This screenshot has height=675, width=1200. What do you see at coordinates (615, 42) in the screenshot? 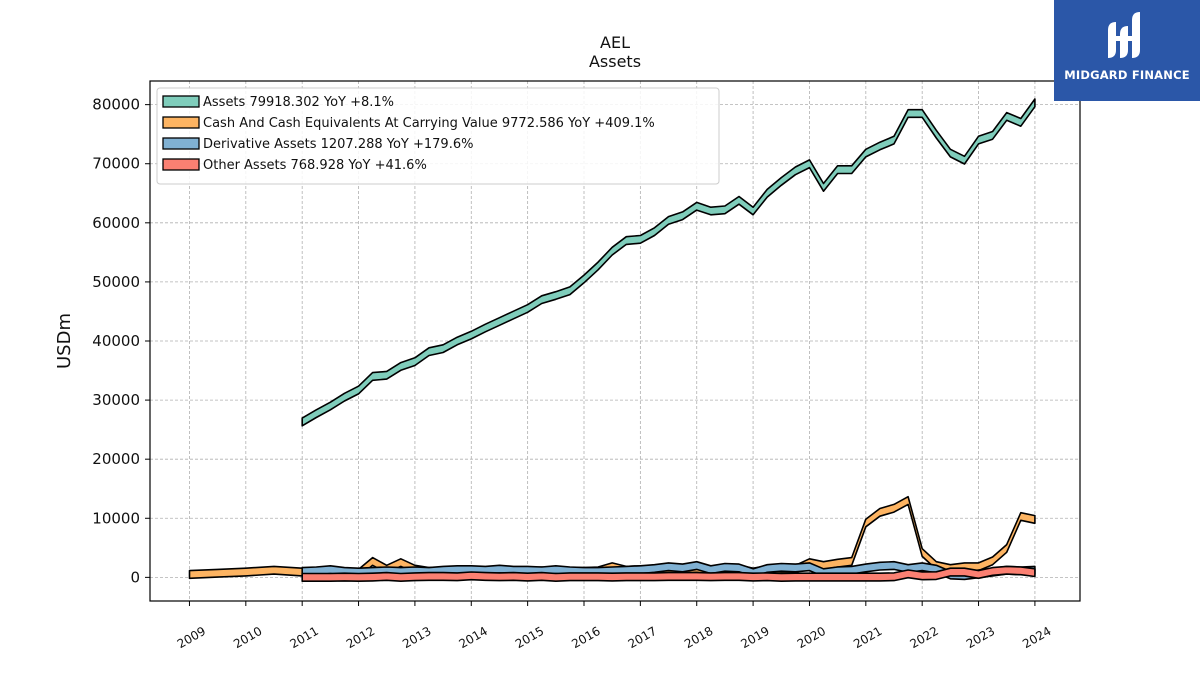
I see `chart-title: AEL` at bounding box center [615, 42].